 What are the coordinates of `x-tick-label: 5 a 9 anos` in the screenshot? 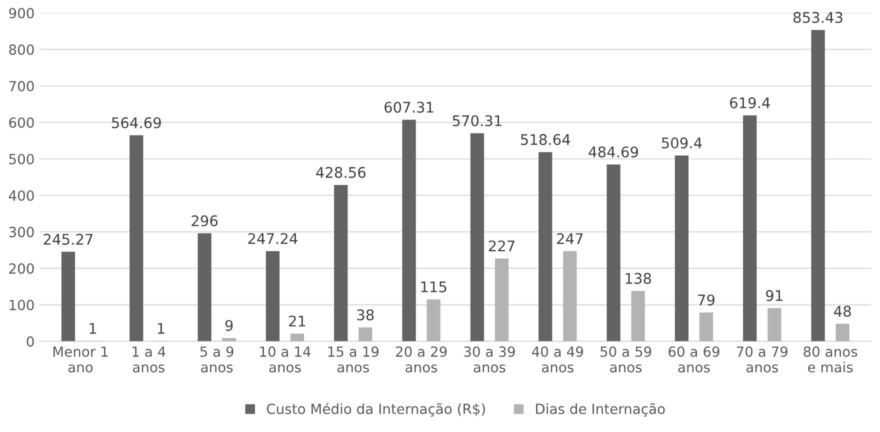 It's located at (217, 359).